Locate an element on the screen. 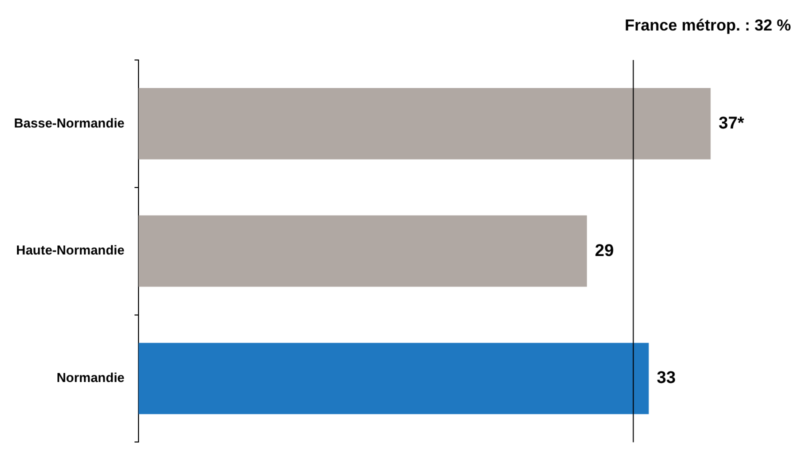 This screenshot has width=797, height=460. y-tick-label: Basse-Normandie is located at coordinates (69, 122).